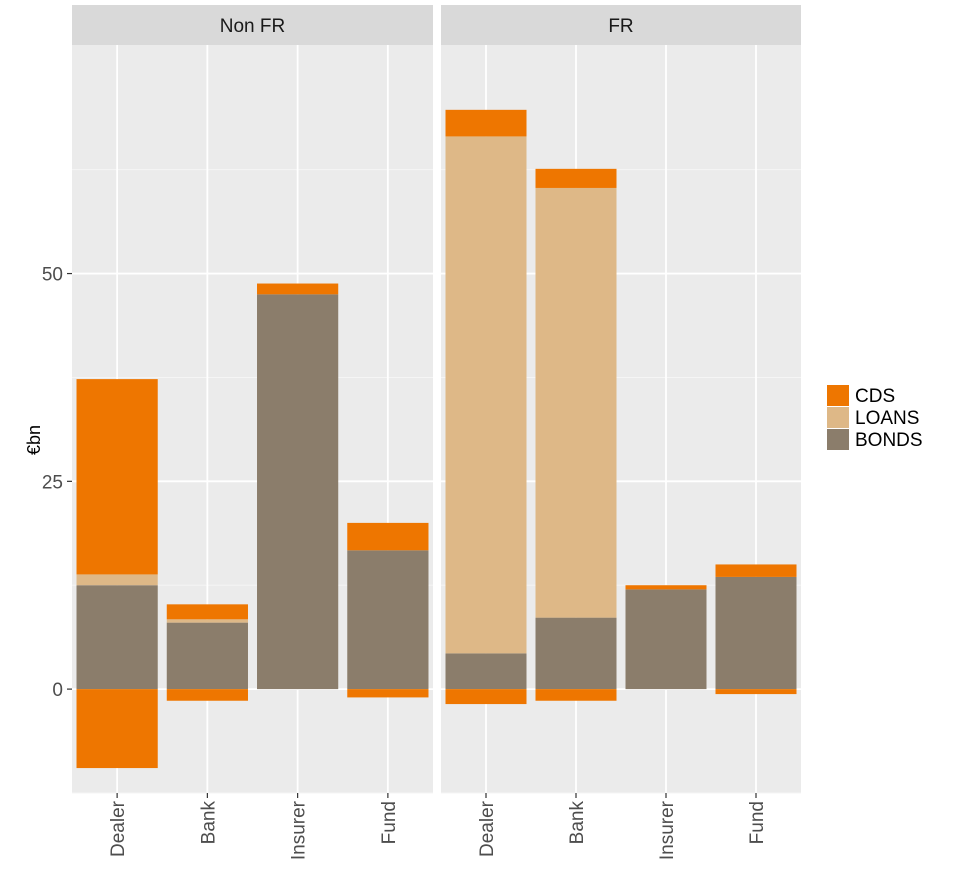 Image resolution: width=953 pixels, height=878 pixels. What do you see at coordinates (57, 690) in the screenshot?
I see `y-tick-label: 0` at bounding box center [57, 690].